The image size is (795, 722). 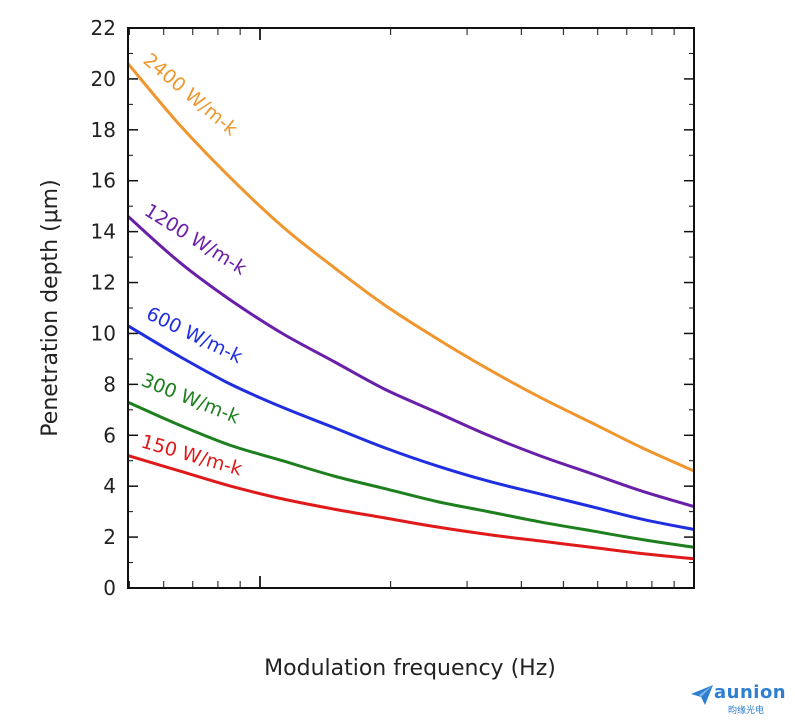 I want to click on series-label-4: 150 W/m-k, so click(x=192, y=456).